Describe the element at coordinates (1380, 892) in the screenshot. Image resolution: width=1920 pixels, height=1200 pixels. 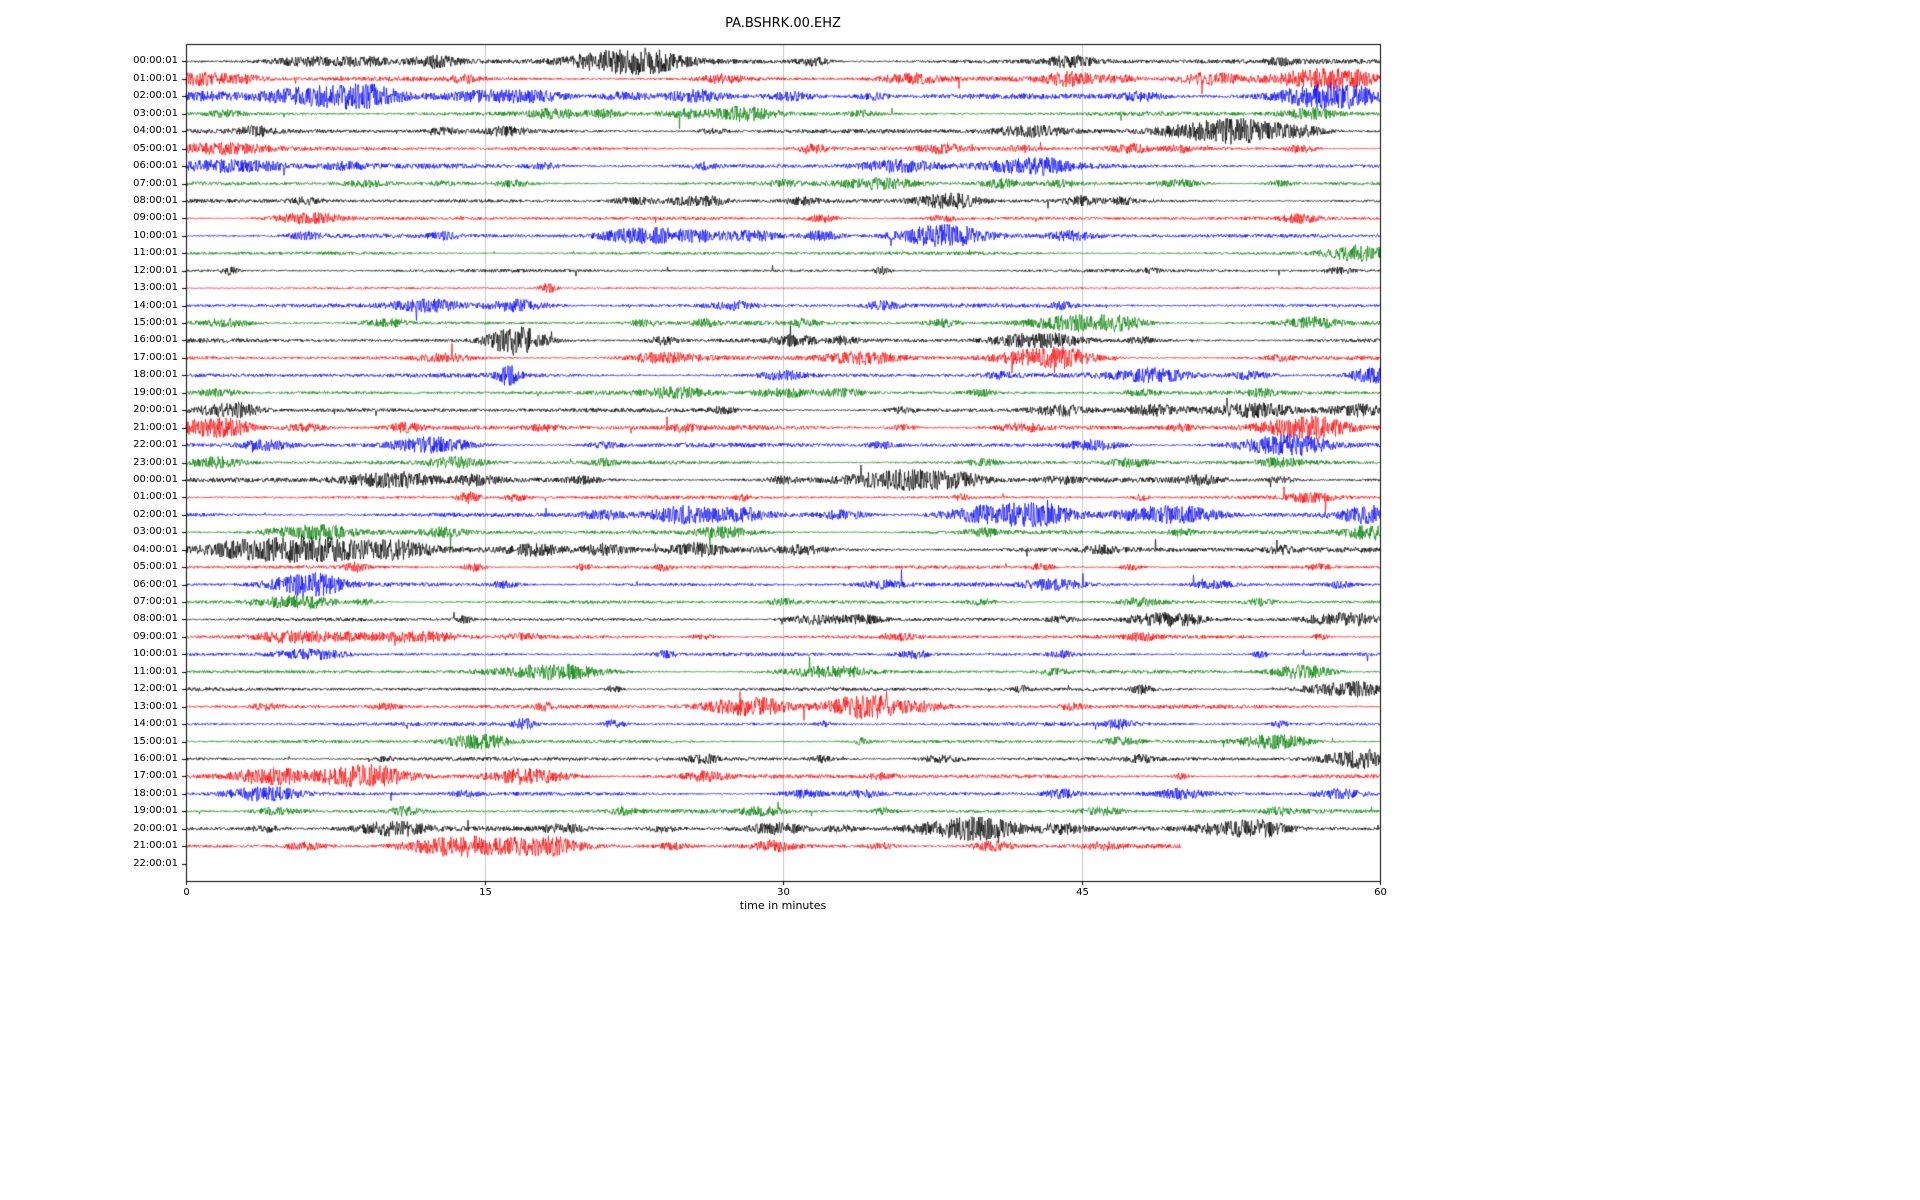
I see `x-tick-label: 60` at that location.